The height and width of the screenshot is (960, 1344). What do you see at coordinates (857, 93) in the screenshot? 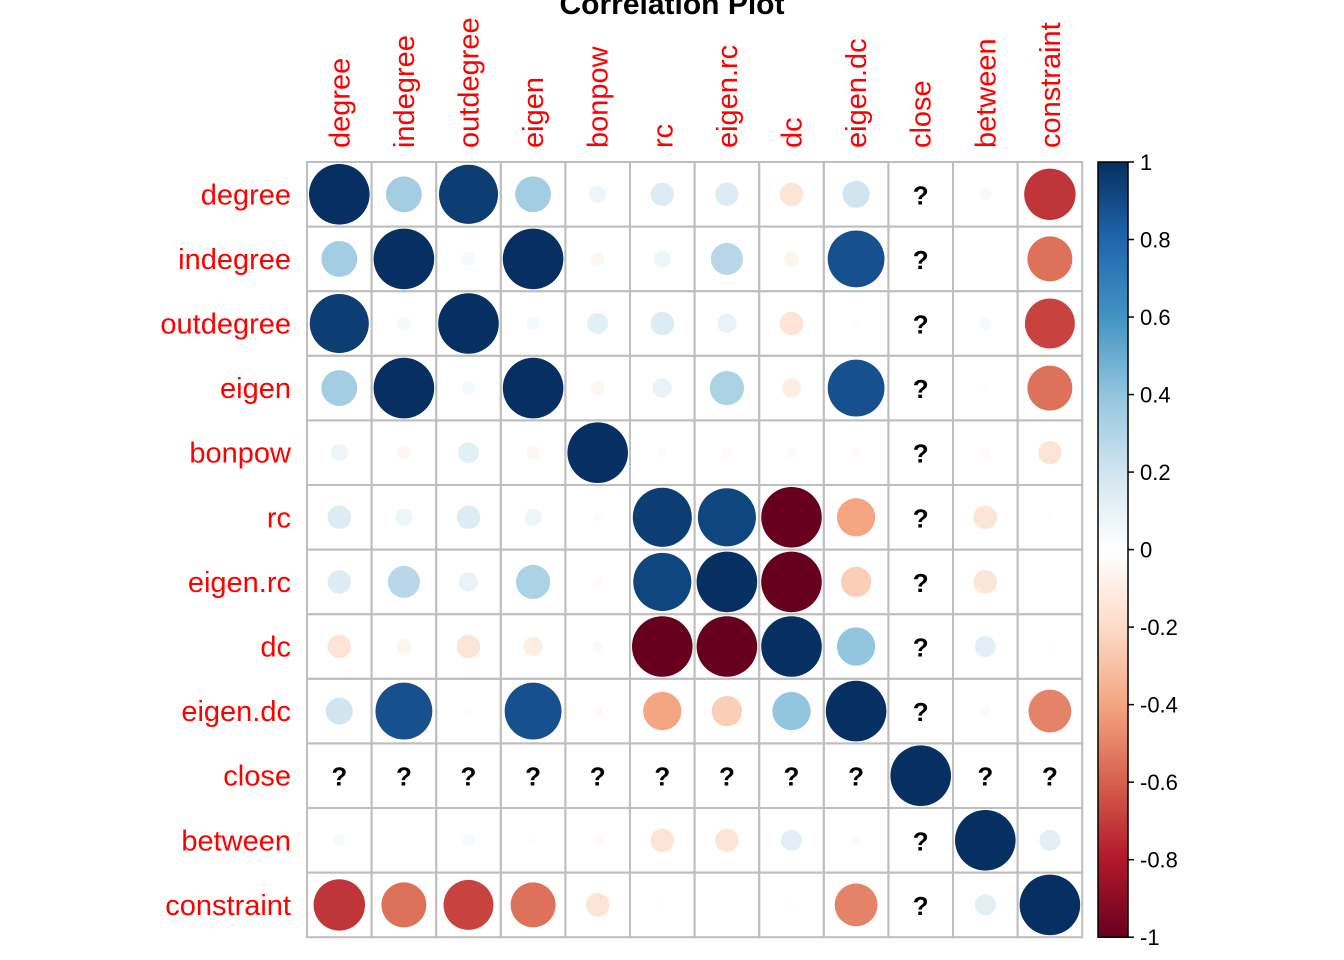
I see `column-label: eigen.dc` at bounding box center [857, 93].